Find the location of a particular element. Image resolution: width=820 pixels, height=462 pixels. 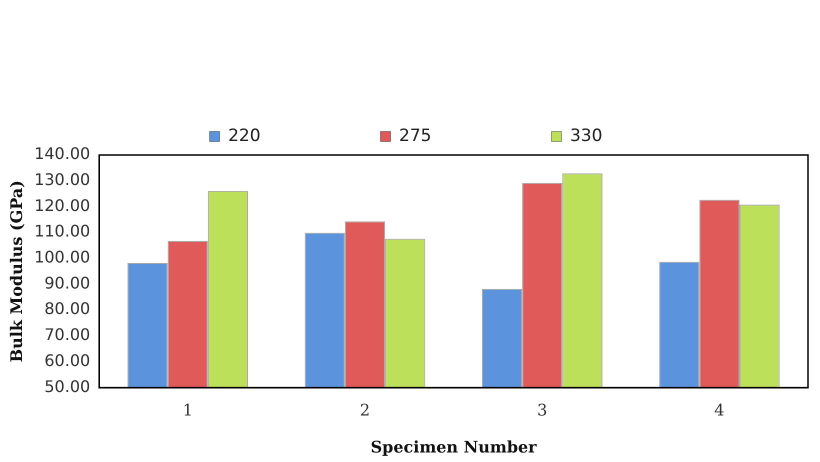

y-tick-label: 110.00 is located at coordinates (62, 231).